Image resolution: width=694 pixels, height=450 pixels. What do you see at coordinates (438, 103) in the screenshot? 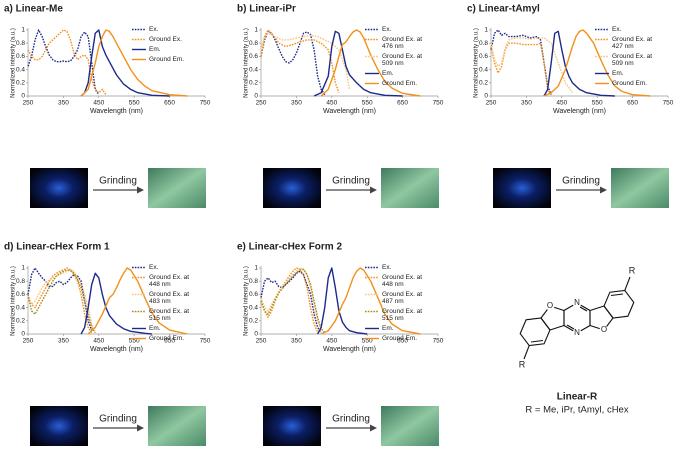
I see `x-tick-label: 750` at bounding box center [438, 103].